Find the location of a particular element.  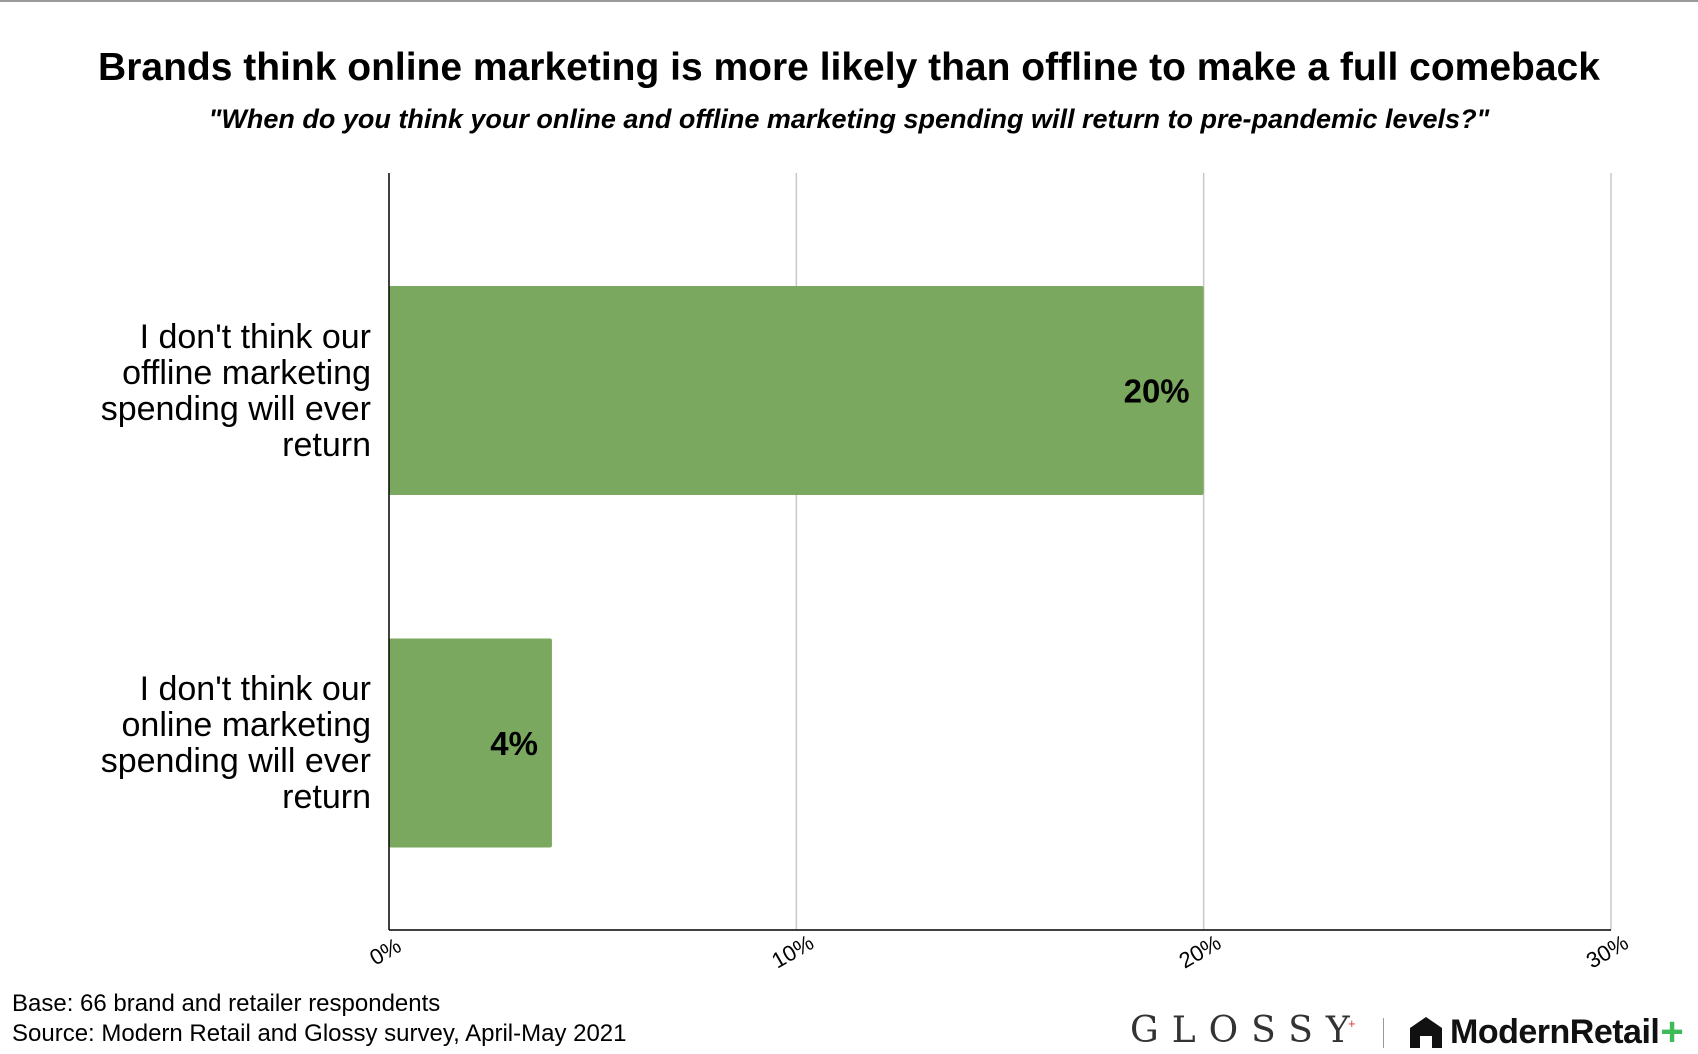

modern-retail-logo: ModernRetail + is located at coordinates (1546, 1032).